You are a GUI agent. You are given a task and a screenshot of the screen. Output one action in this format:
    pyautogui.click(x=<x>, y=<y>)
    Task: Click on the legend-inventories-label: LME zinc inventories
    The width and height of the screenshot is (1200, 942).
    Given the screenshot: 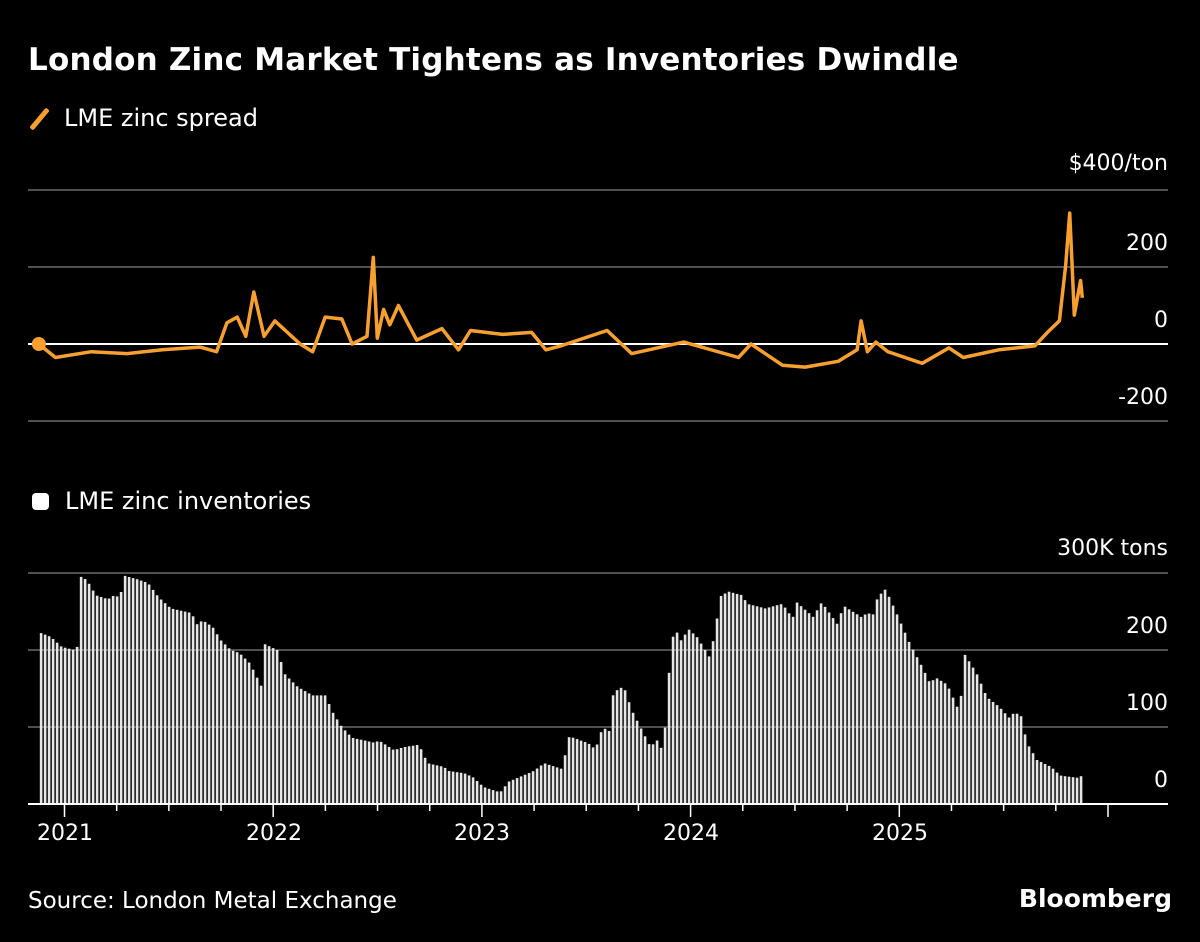 What is the action you would take?
    pyautogui.click(x=188, y=501)
    